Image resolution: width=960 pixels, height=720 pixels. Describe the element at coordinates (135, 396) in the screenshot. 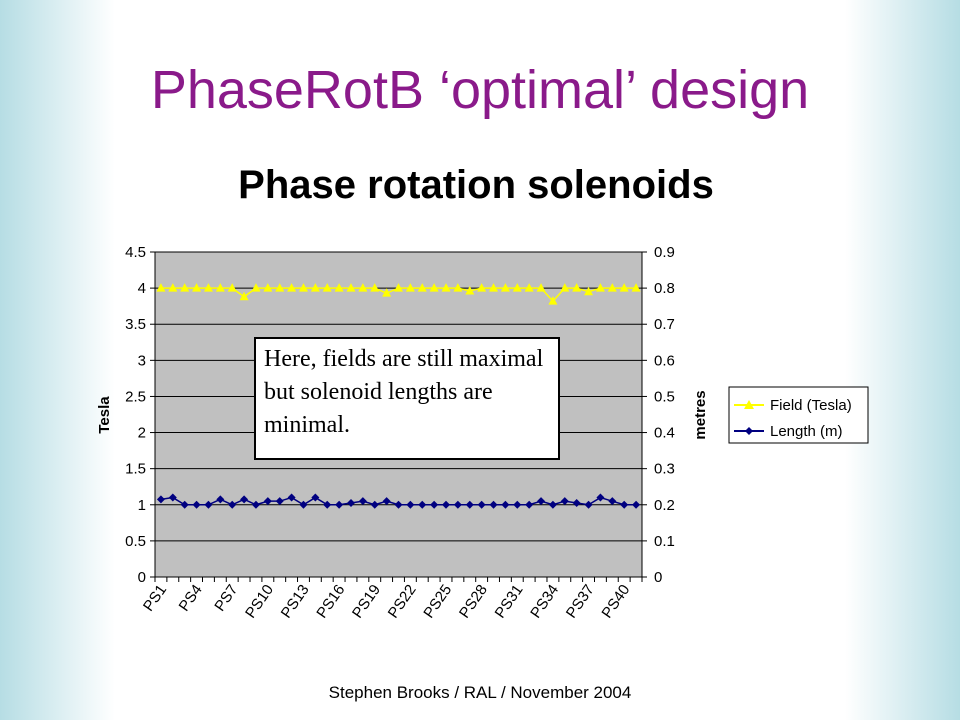

I see `y-tick-label: 2.5` at that location.